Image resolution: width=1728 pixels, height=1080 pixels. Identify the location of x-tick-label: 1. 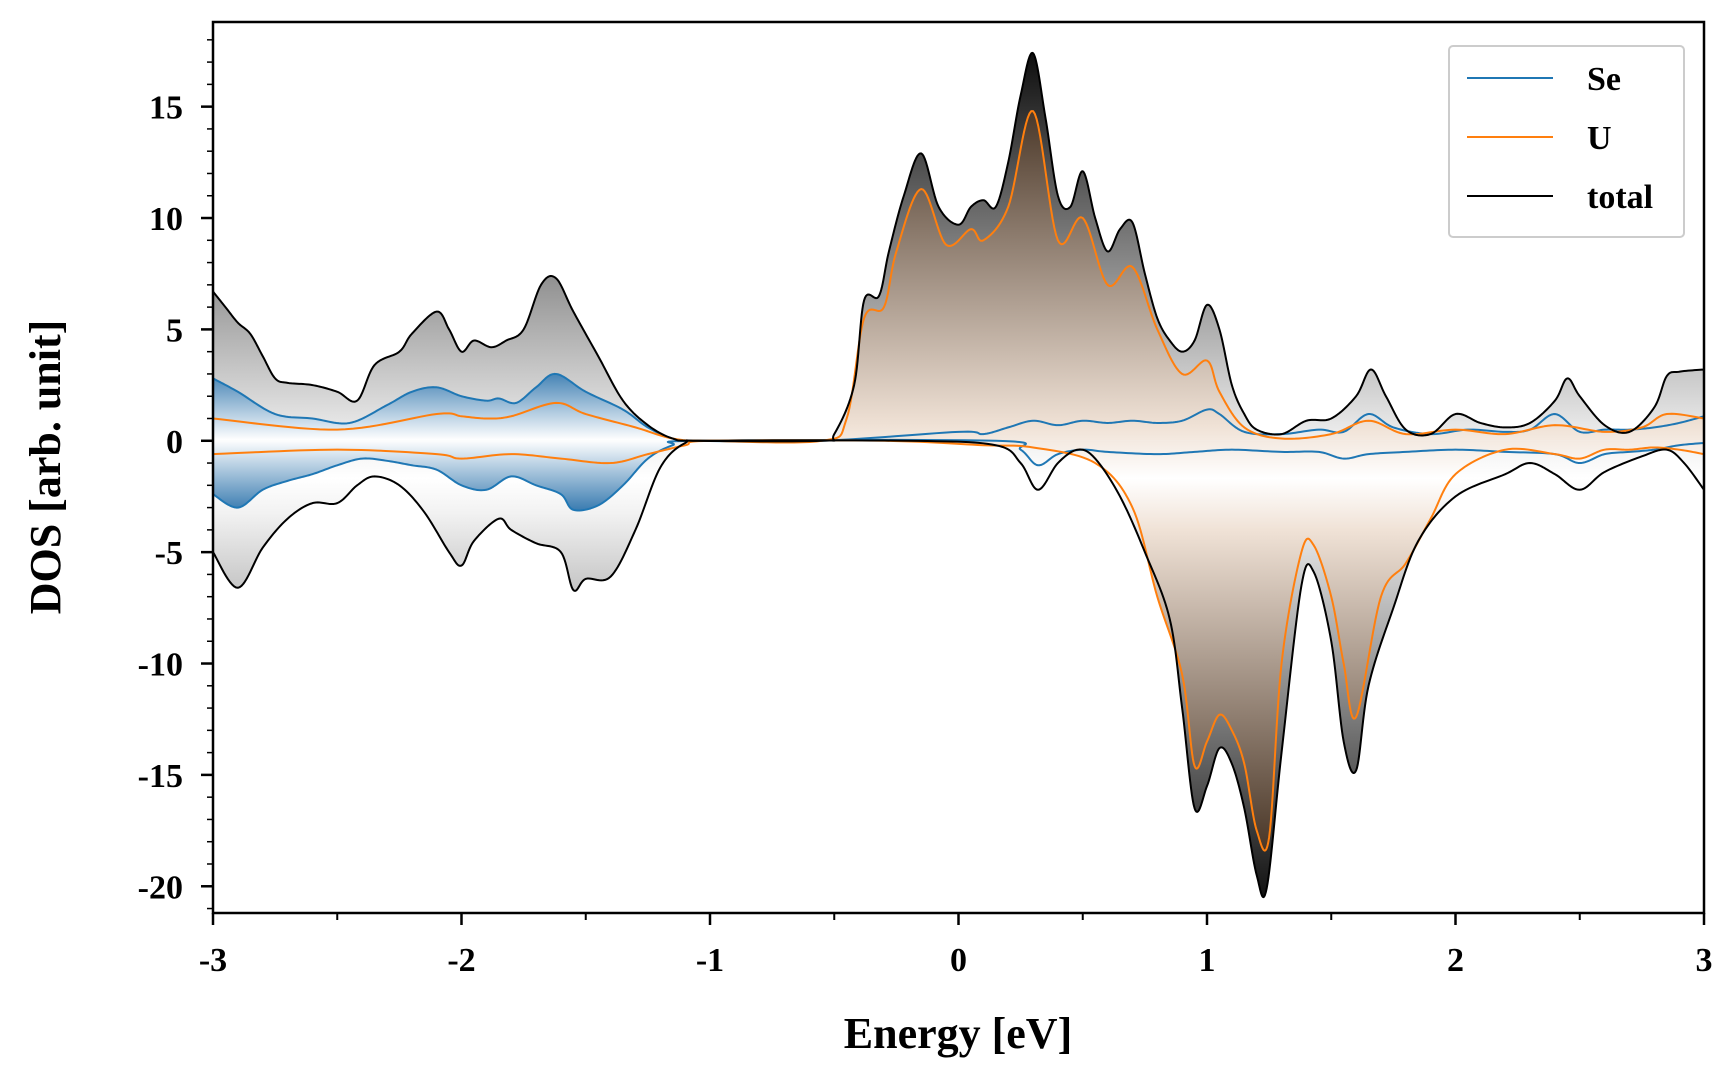
(1207, 960).